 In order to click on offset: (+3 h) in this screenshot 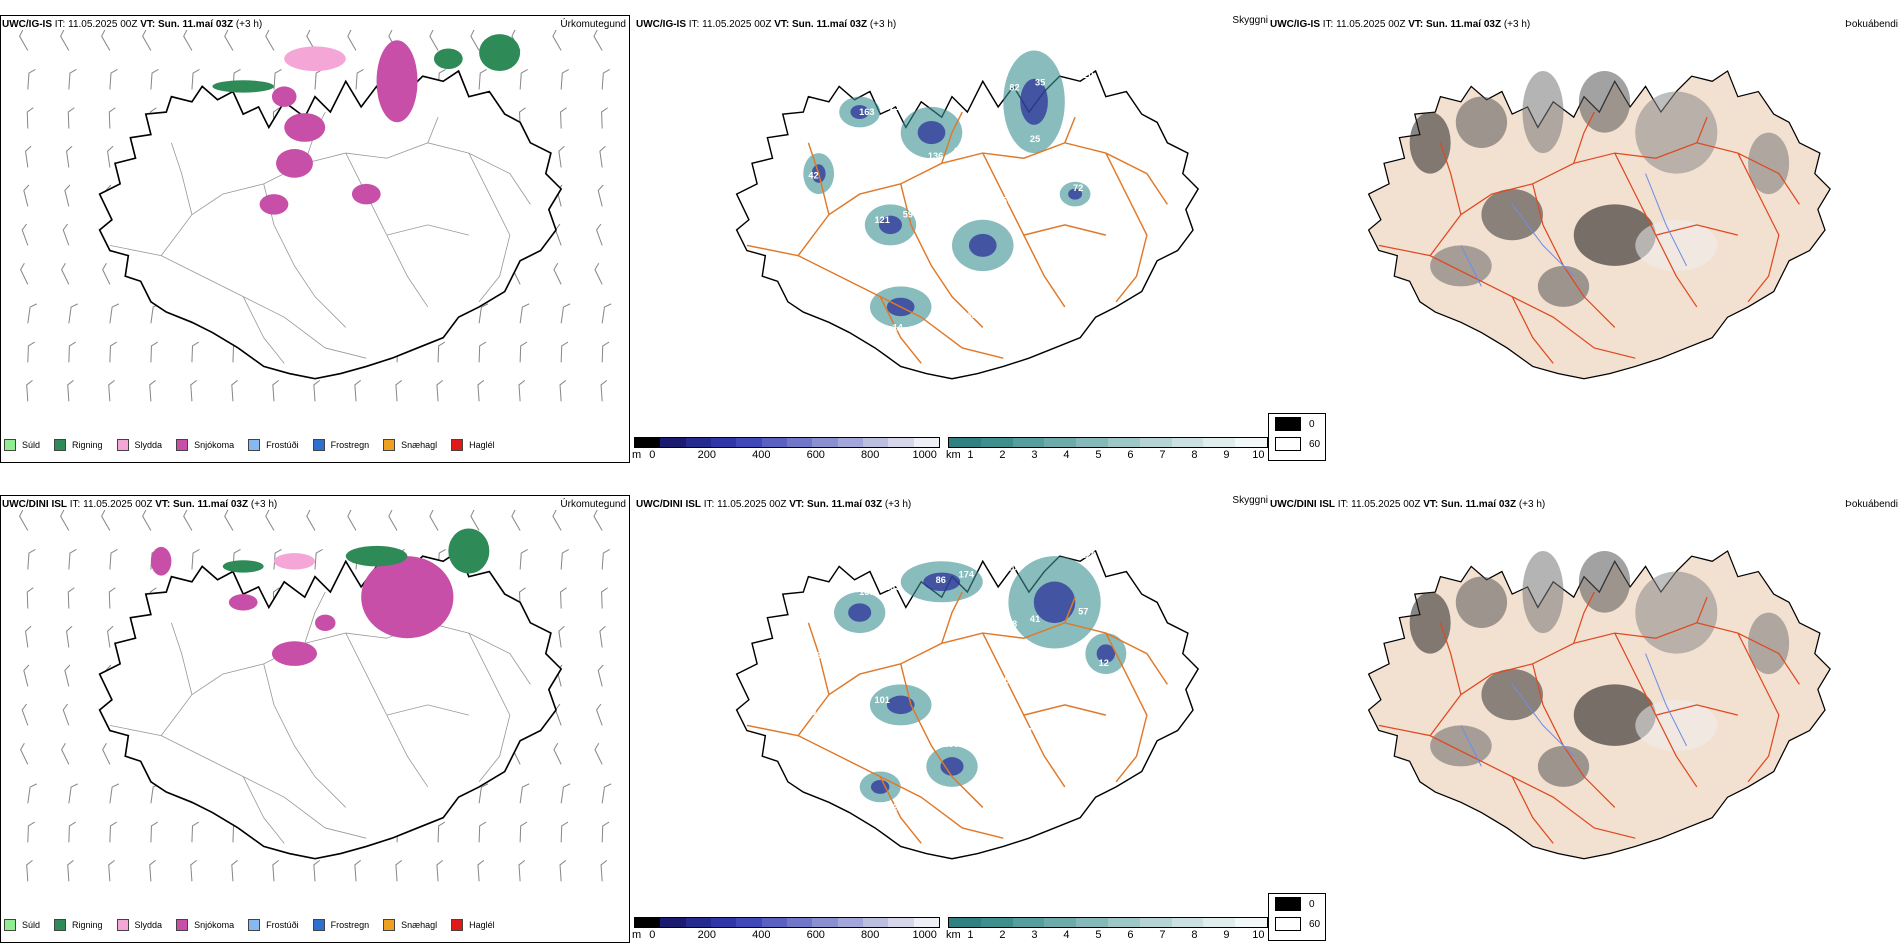, I will do `click(1532, 504)`.